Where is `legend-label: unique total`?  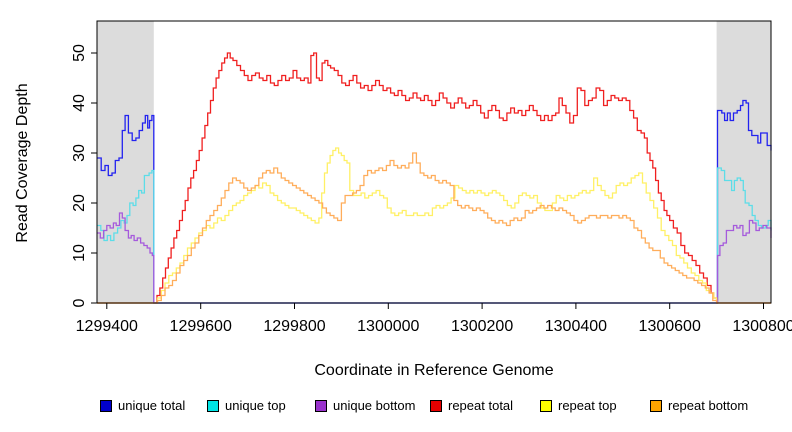 legend-label: unique total is located at coordinates (152, 405).